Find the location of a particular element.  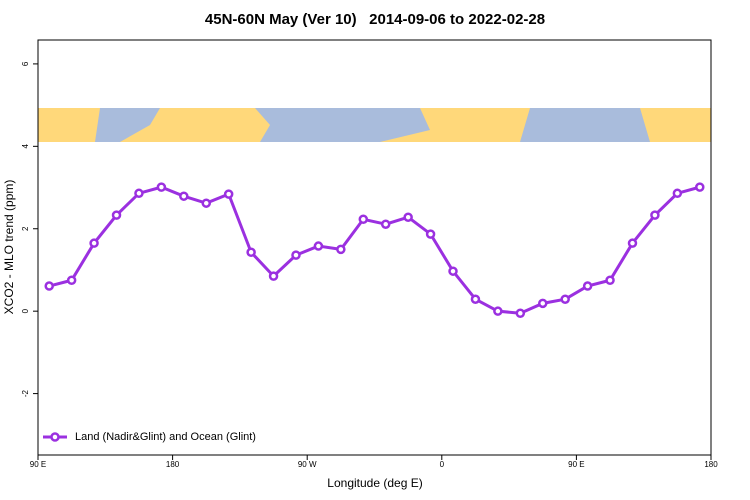

y-tick-label: -2 is located at coordinates (25, 393).